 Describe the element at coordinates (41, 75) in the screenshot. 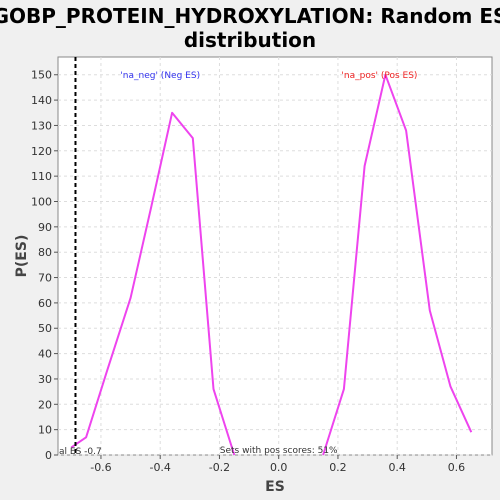

I see `y-tick-label: 150` at that location.